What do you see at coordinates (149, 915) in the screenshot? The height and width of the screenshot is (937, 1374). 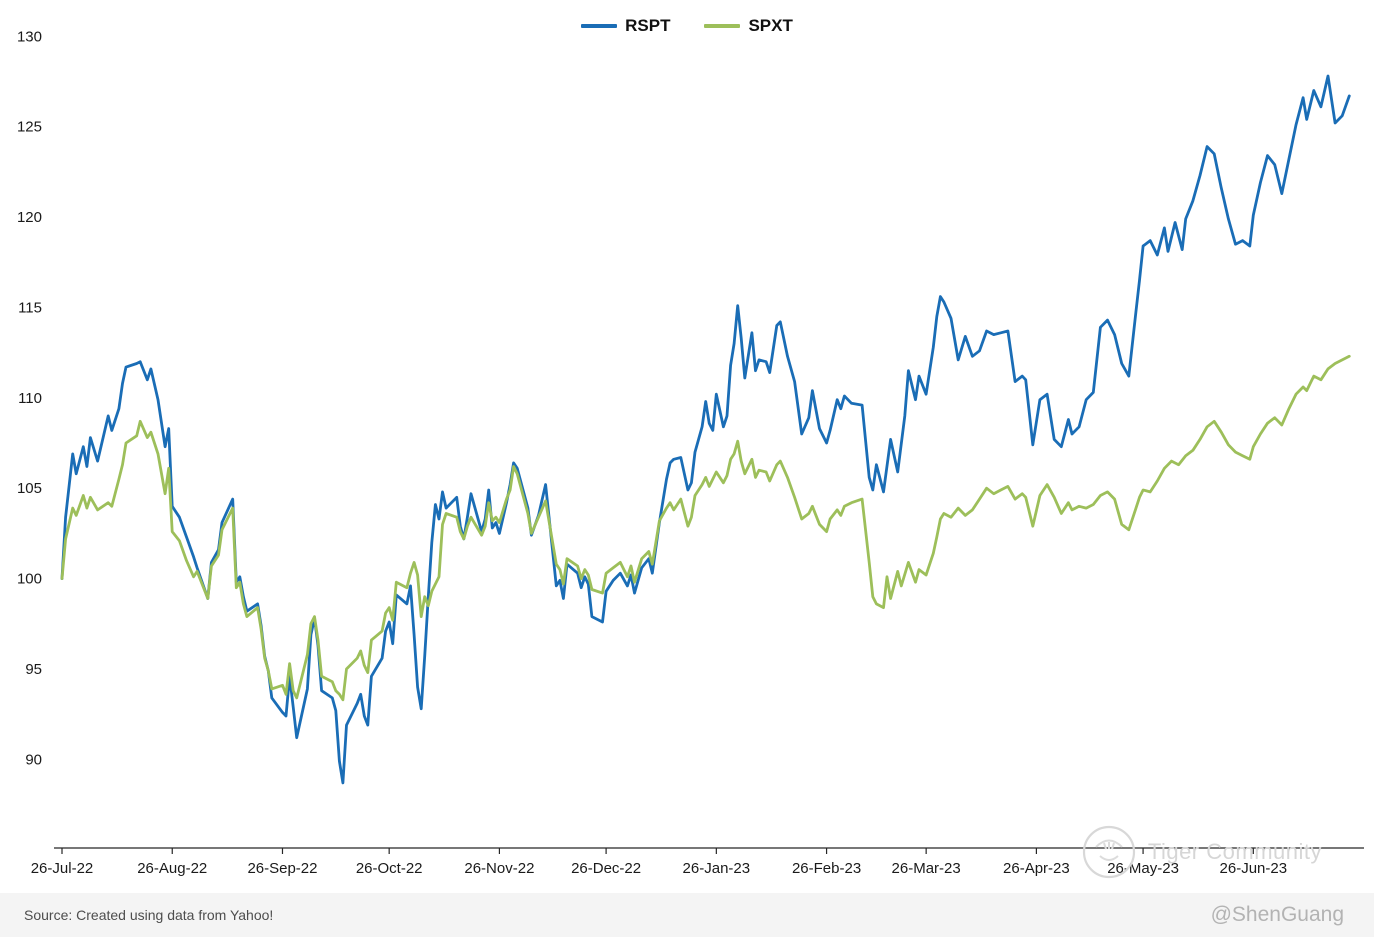 I see `source-note: Source: Created using data from Yahoo!` at bounding box center [149, 915].